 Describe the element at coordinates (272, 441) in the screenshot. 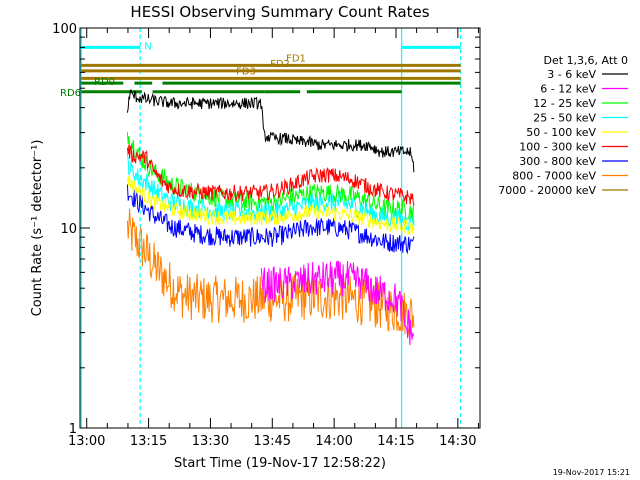

I see `x-tick-label: 13:45` at that location.